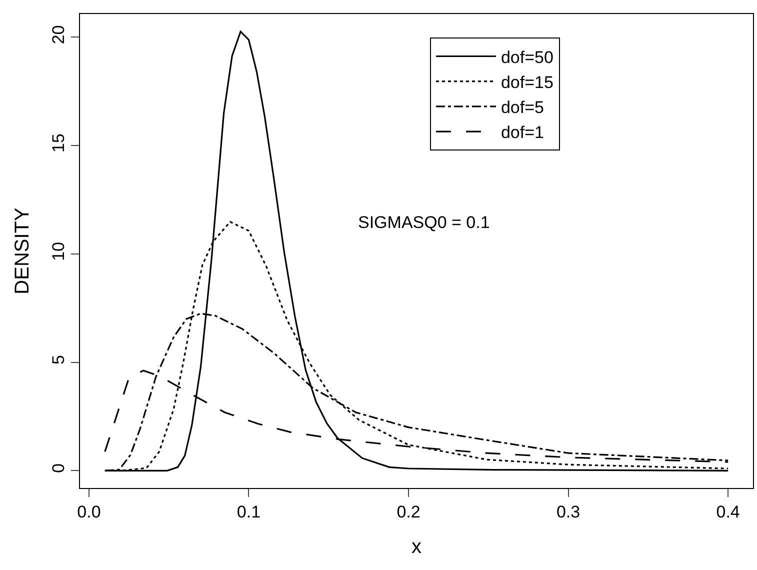 This screenshot has width=757, height=570. Describe the element at coordinates (568, 512) in the screenshot. I see `x-tick-label: 0.3` at that location.